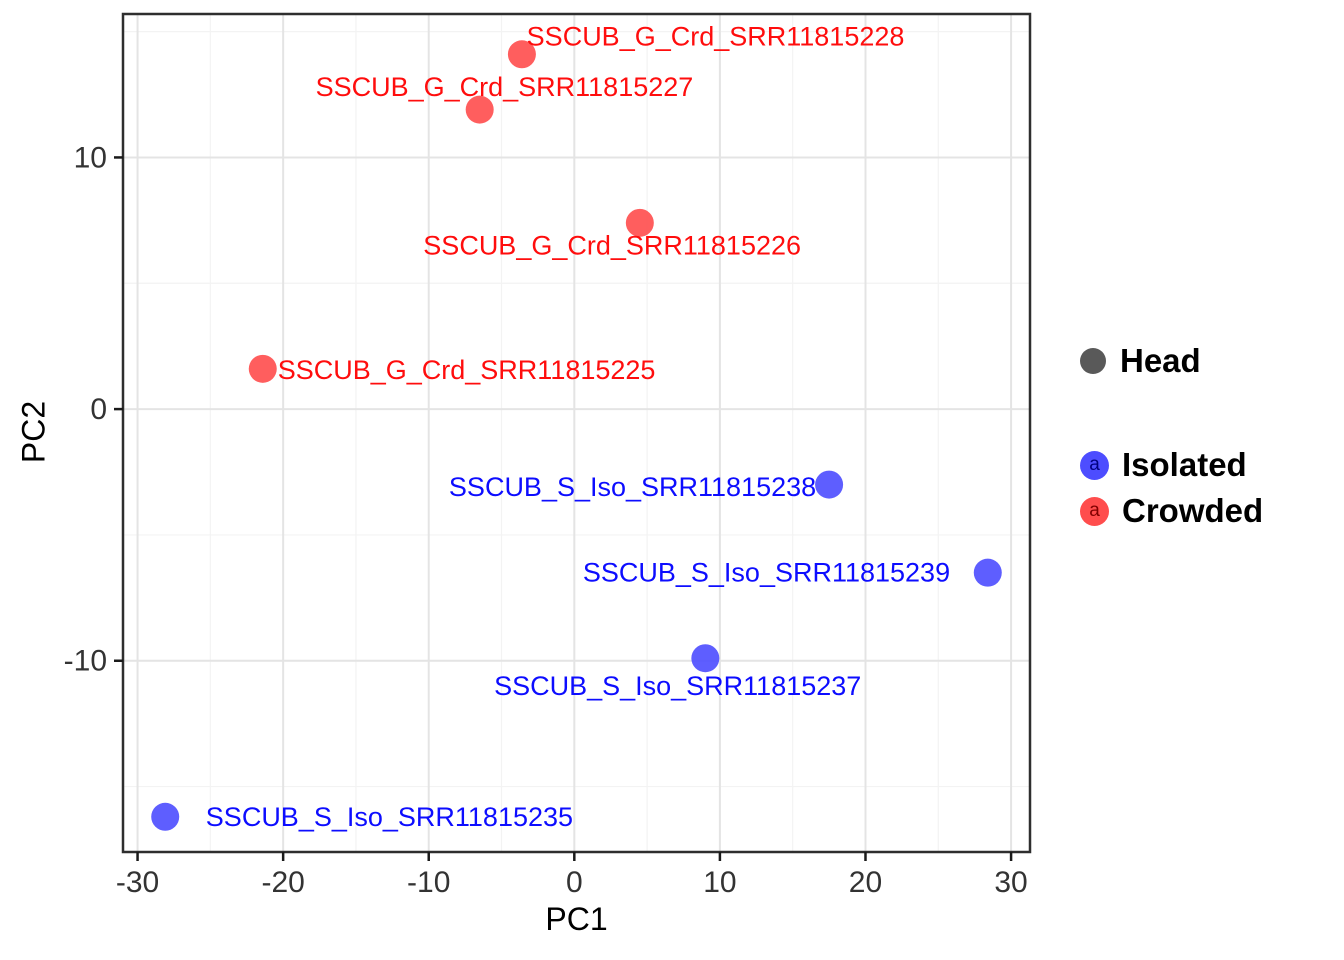 This screenshot has width=1344, height=960. What do you see at coordinates (677, 686) in the screenshot?
I see `point-label: SSCUB_S_Iso_SRR11815237` at bounding box center [677, 686].